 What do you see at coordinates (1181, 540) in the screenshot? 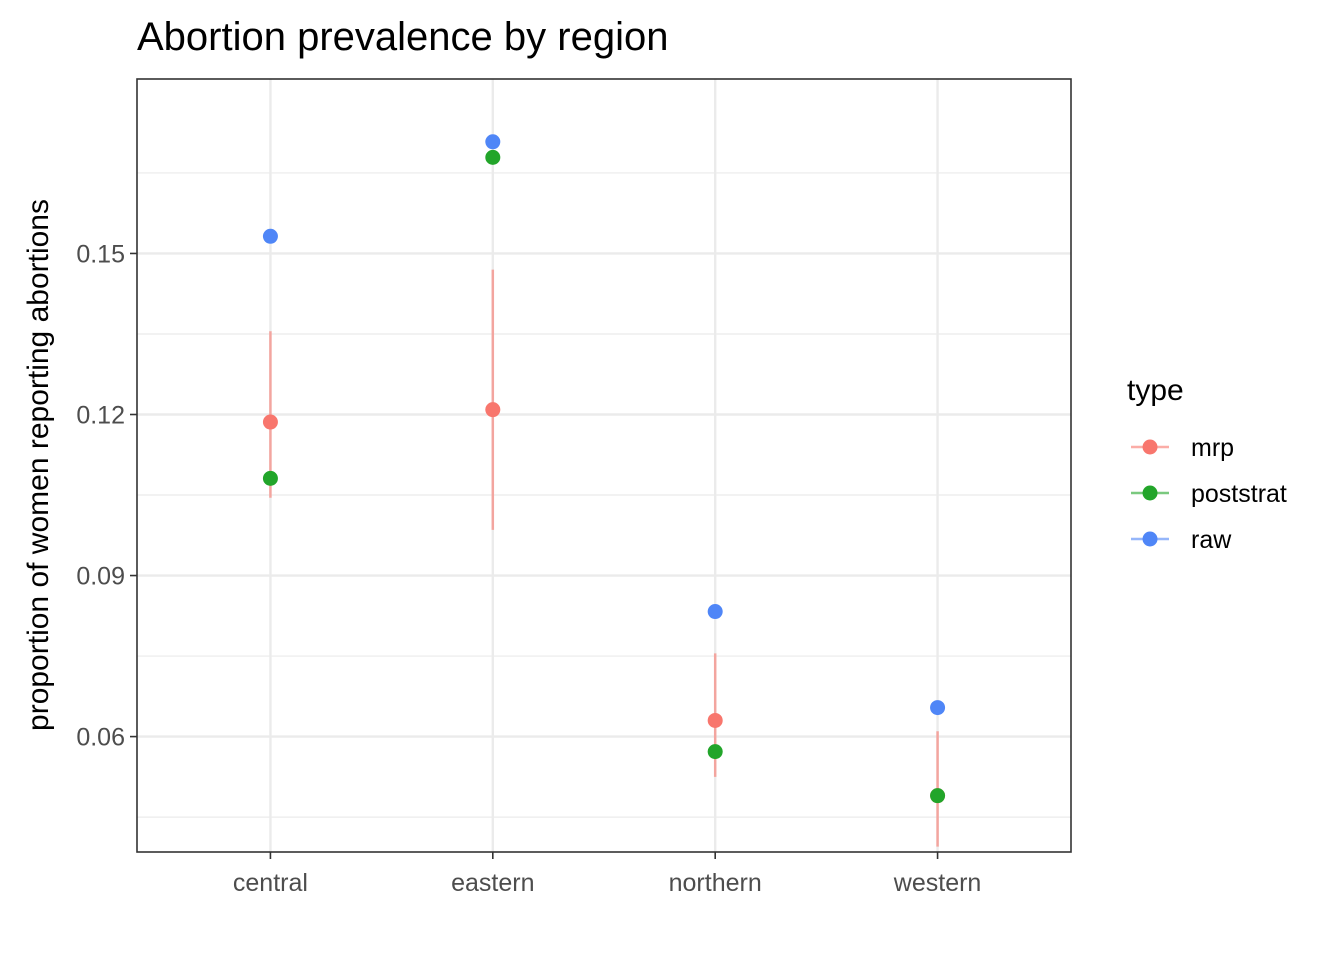
I see `legend-item-raw: raw` at bounding box center [1181, 540].